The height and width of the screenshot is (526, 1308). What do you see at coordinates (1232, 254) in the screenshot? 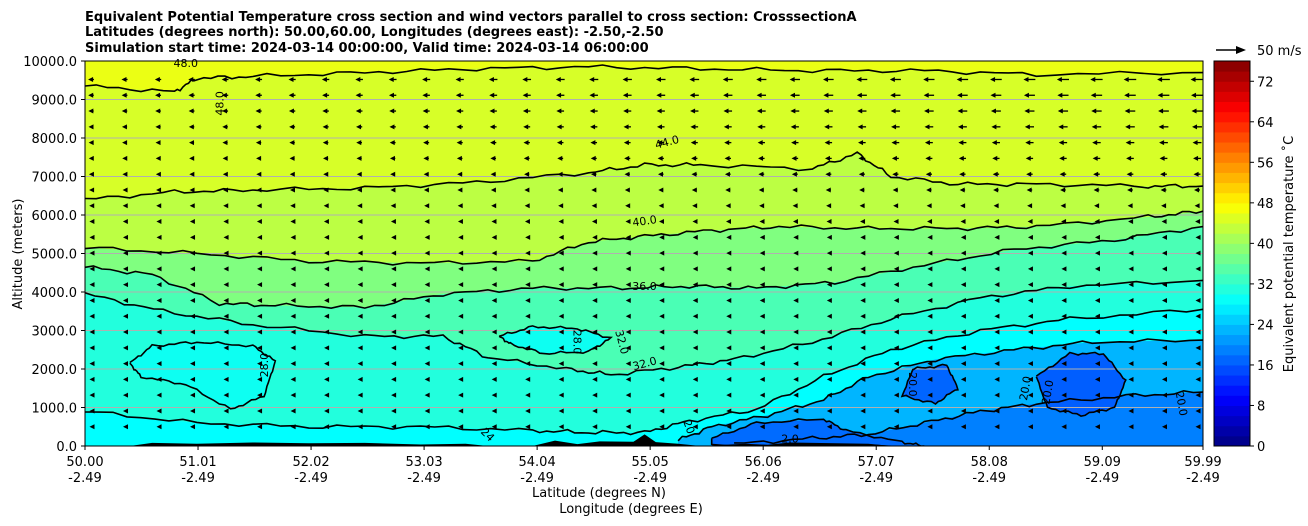
I see `colorbar` at bounding box center [1232, 254].